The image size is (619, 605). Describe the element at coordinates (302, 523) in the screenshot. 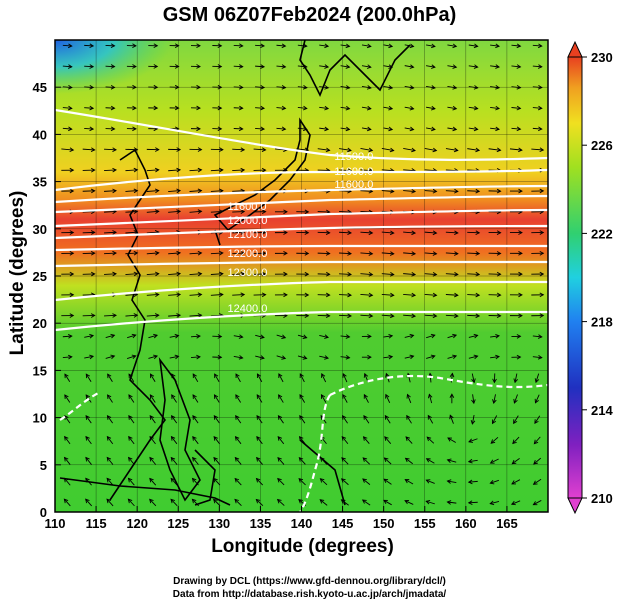

I see `x-tick-label: 140` at that location.